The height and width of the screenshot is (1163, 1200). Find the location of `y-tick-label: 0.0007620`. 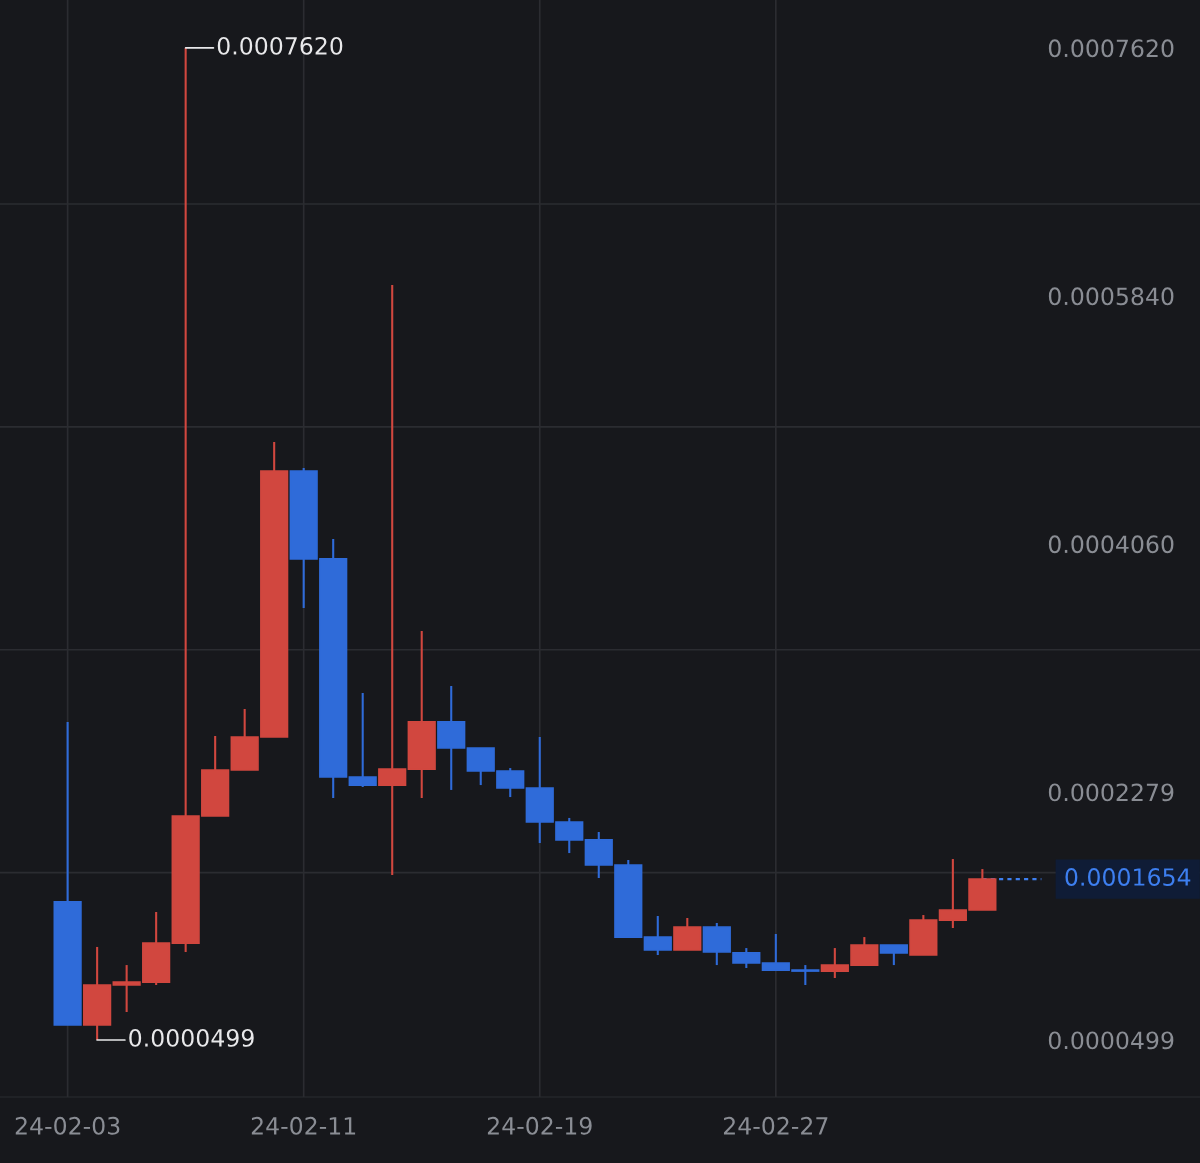

y-tick-label: 0.0007620 is located at coordinates (1111, 48).